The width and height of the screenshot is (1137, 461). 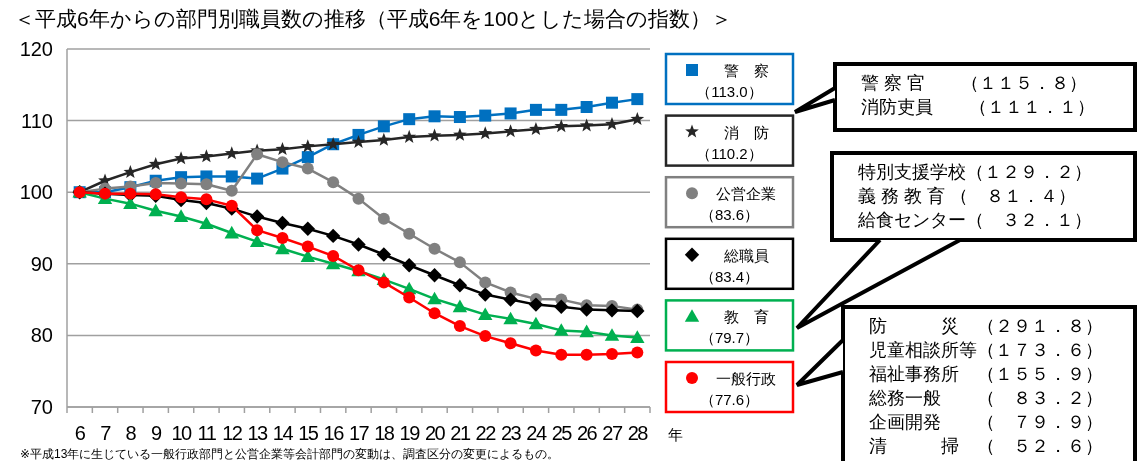 What do you see at coordinates (207, 433) in the screenshot?
I see `x-tick-label: 11` at bounding box center [207, 433].